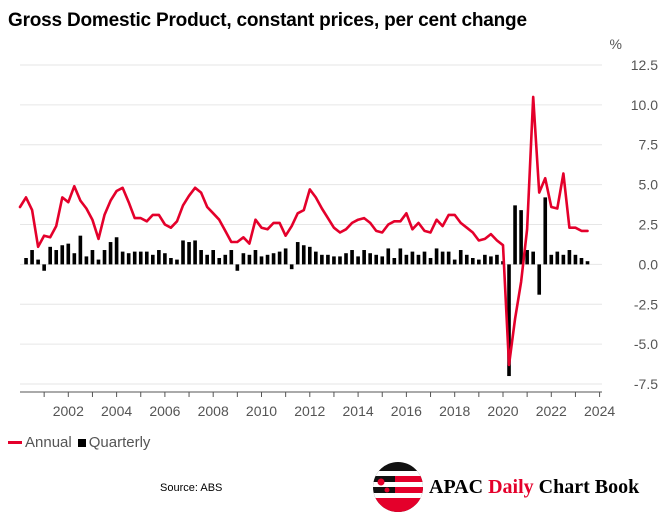 Image resolution: width=666 pixels, height=522 pixels. I want to click on brand-logo-icon, so click(398, 487).